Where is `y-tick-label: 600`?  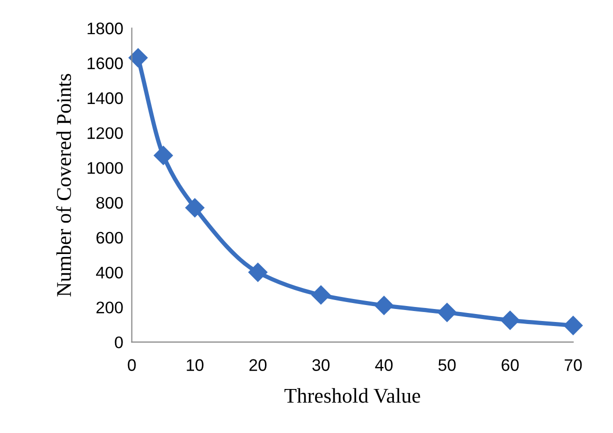 y-tick-label: 600 is located at coordinates (109, 238).